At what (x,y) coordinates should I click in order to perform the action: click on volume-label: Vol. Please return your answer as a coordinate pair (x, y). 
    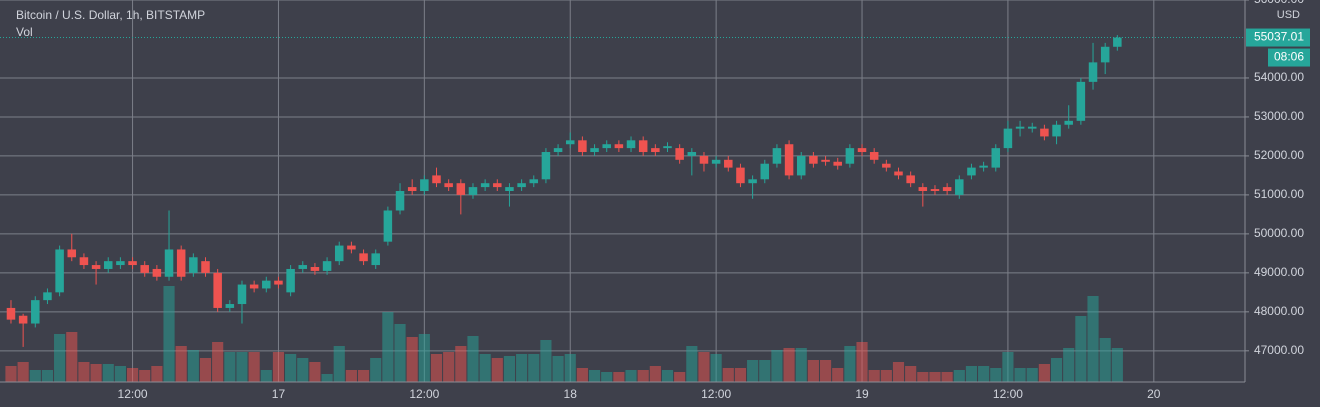
    Looking at the image, I should click on (24, 32).